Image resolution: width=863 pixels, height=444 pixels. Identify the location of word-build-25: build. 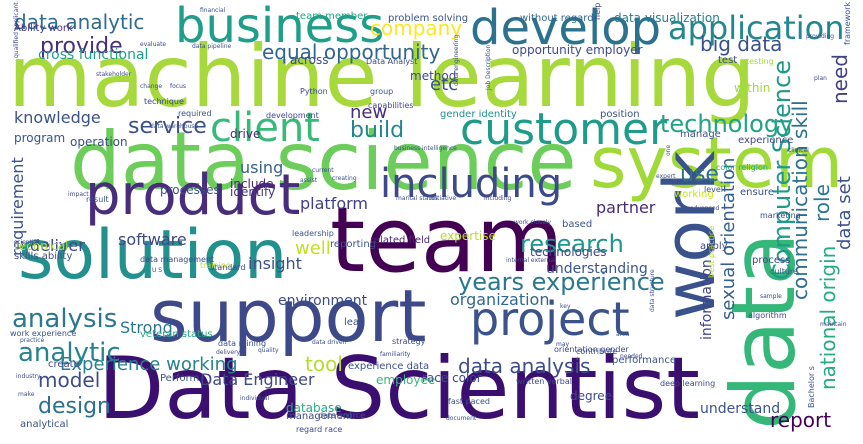
(377, 130).